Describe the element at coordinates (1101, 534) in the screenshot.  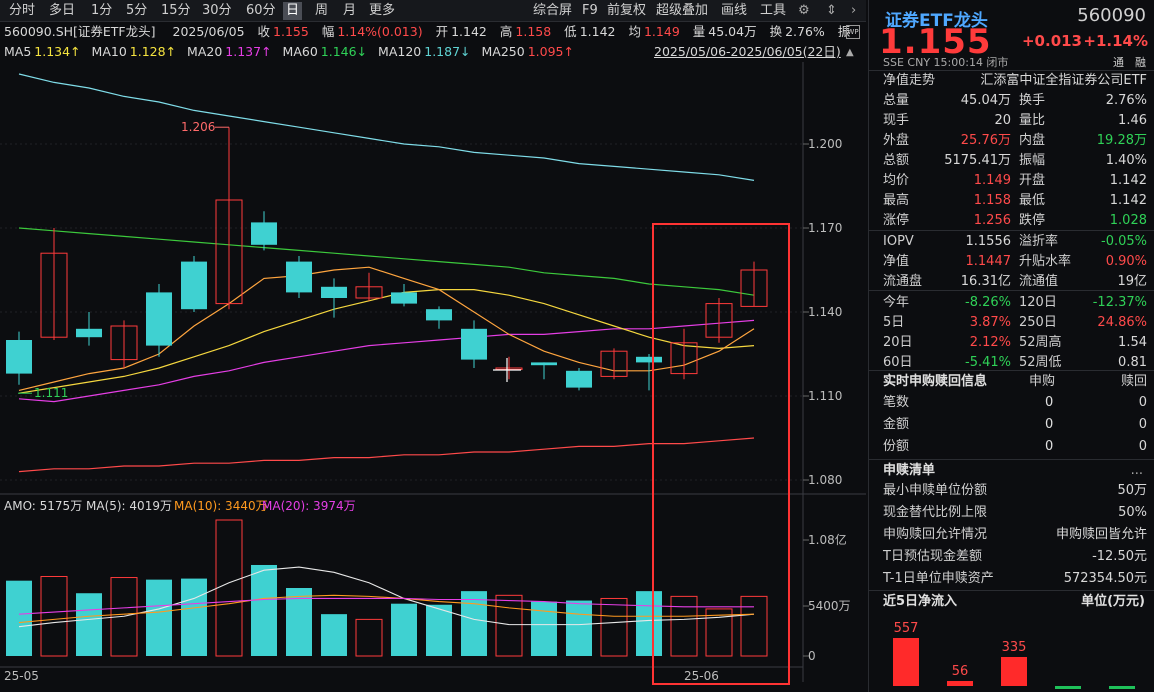
I see `list-value: 申购赎回皆允许` at that location.